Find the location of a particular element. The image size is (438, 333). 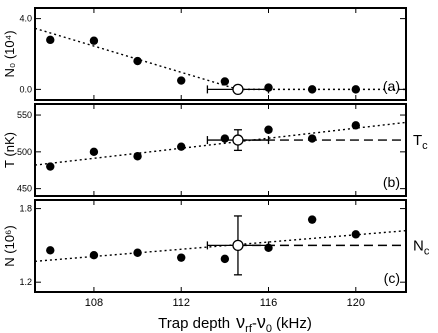

y-tick-label: 450 is located at coordinates (24, 189).